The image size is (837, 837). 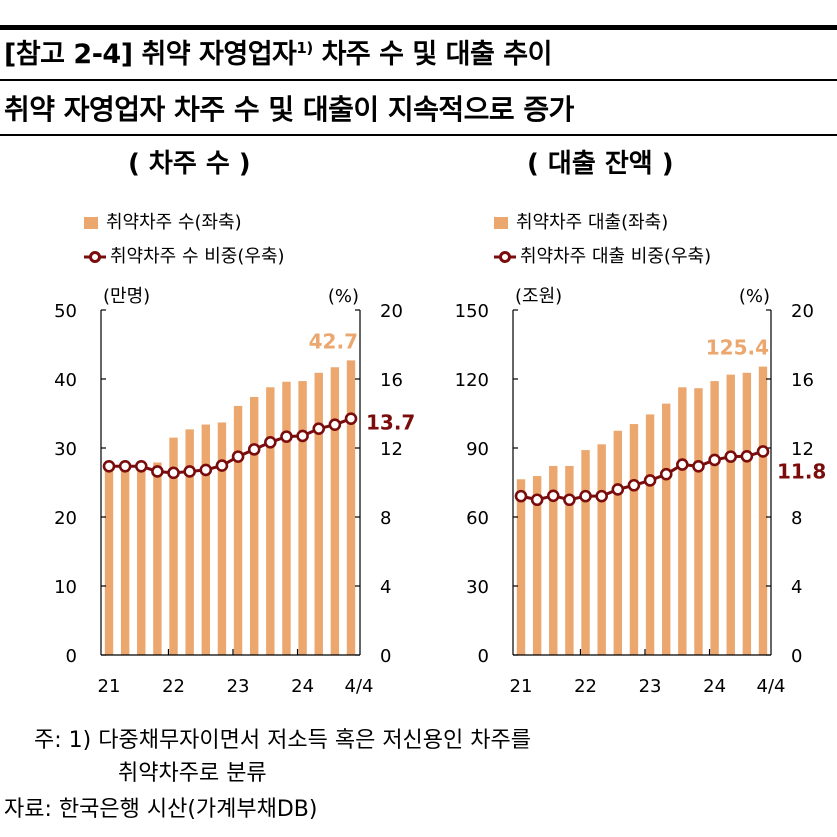 What do you see at coordinates (333, 341) in the screenshot?
I see `bar-last-value-label: 42.7` at bounding box center [333, 341].